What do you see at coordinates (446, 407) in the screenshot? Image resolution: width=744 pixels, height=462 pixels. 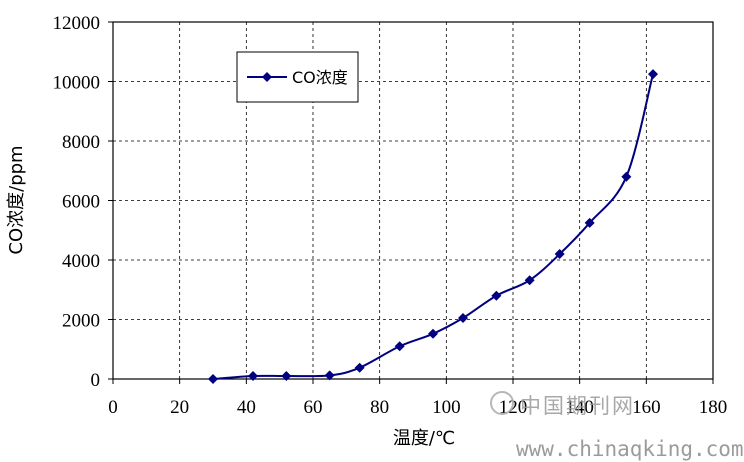 I see `x-tick-label: 100` at bounding box center [446, 407].